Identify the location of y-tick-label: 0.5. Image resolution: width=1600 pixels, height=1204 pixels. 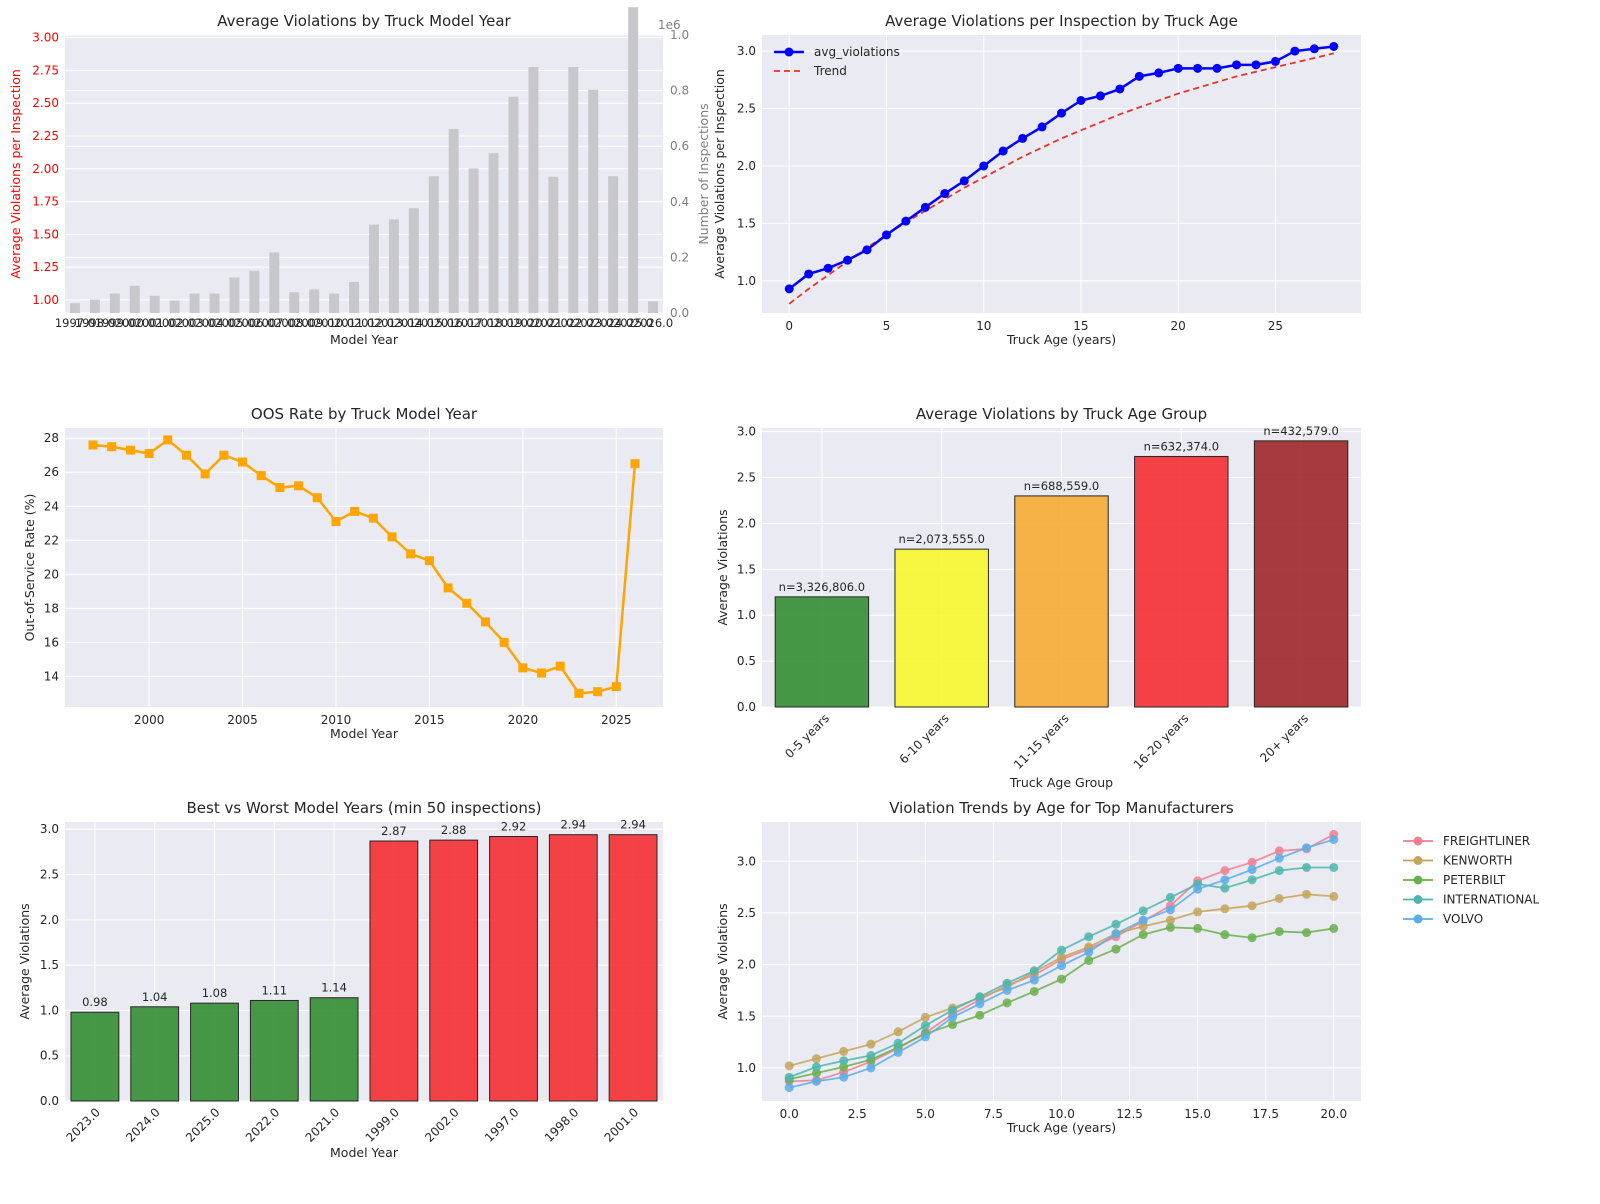
(49, 1056).